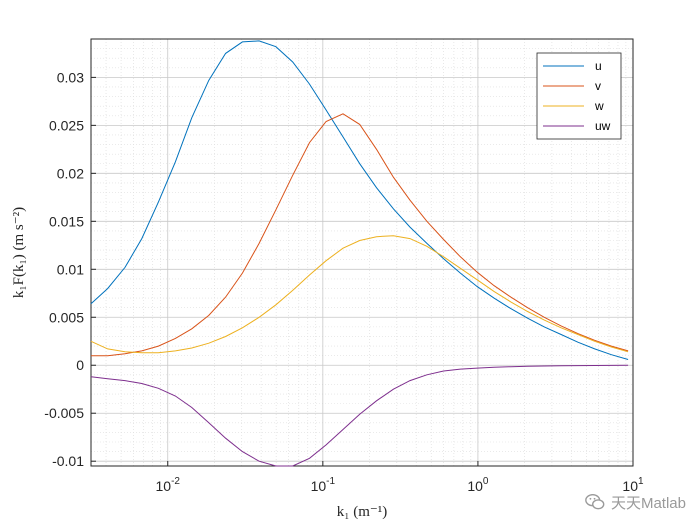 This screenshot has height=525, width=700. What do you see at coordinates (66, 221) in the screenshot?
I see `y-tick-label: 0.015` at bounding box center [66, 221].